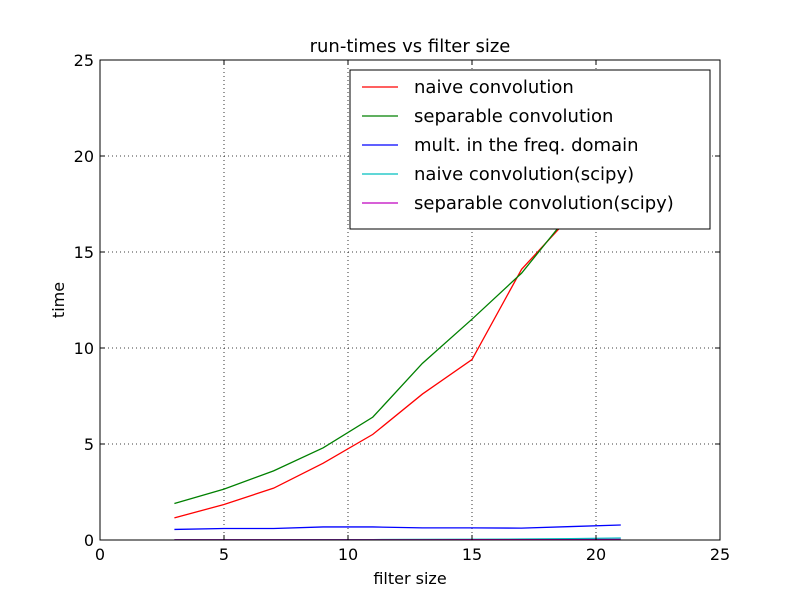 The width and height of the screenshot is (800, 605). Describe the element at coordinates (84, 60) in the screenshot. I see `y-tick-label: 25` at that location.